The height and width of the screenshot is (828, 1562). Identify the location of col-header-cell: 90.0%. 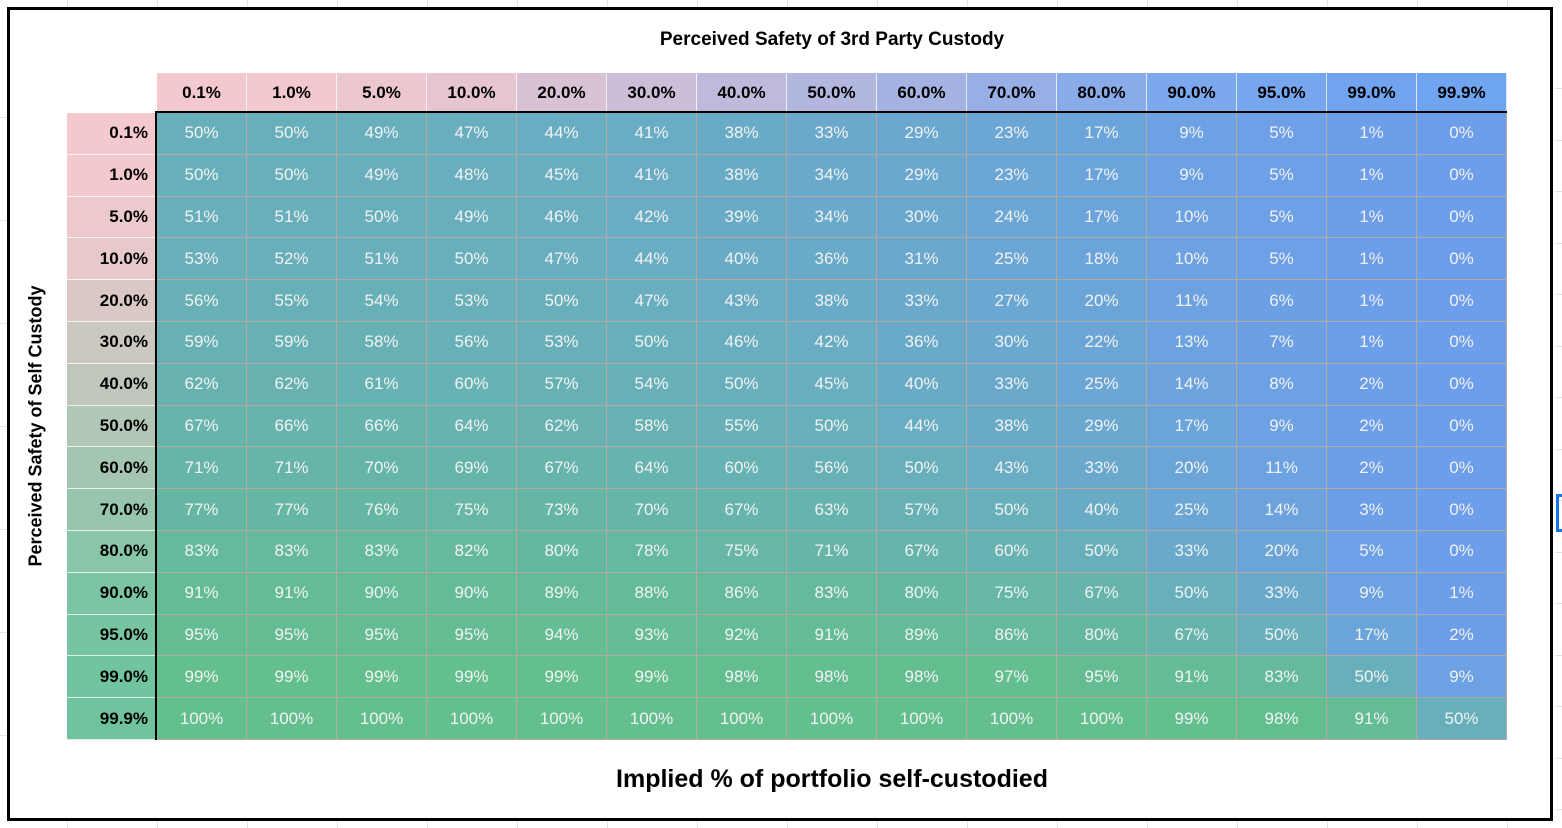
(1192, 93).